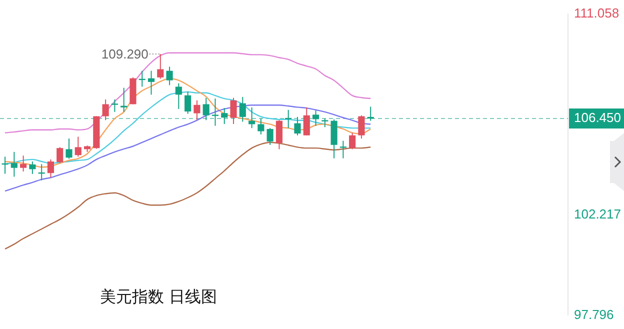 This screenshot has height=329, width=624. Describe the element at coordinates (597, 214) in the screenshot. I see `y-tick-label: 102.217` at that location.